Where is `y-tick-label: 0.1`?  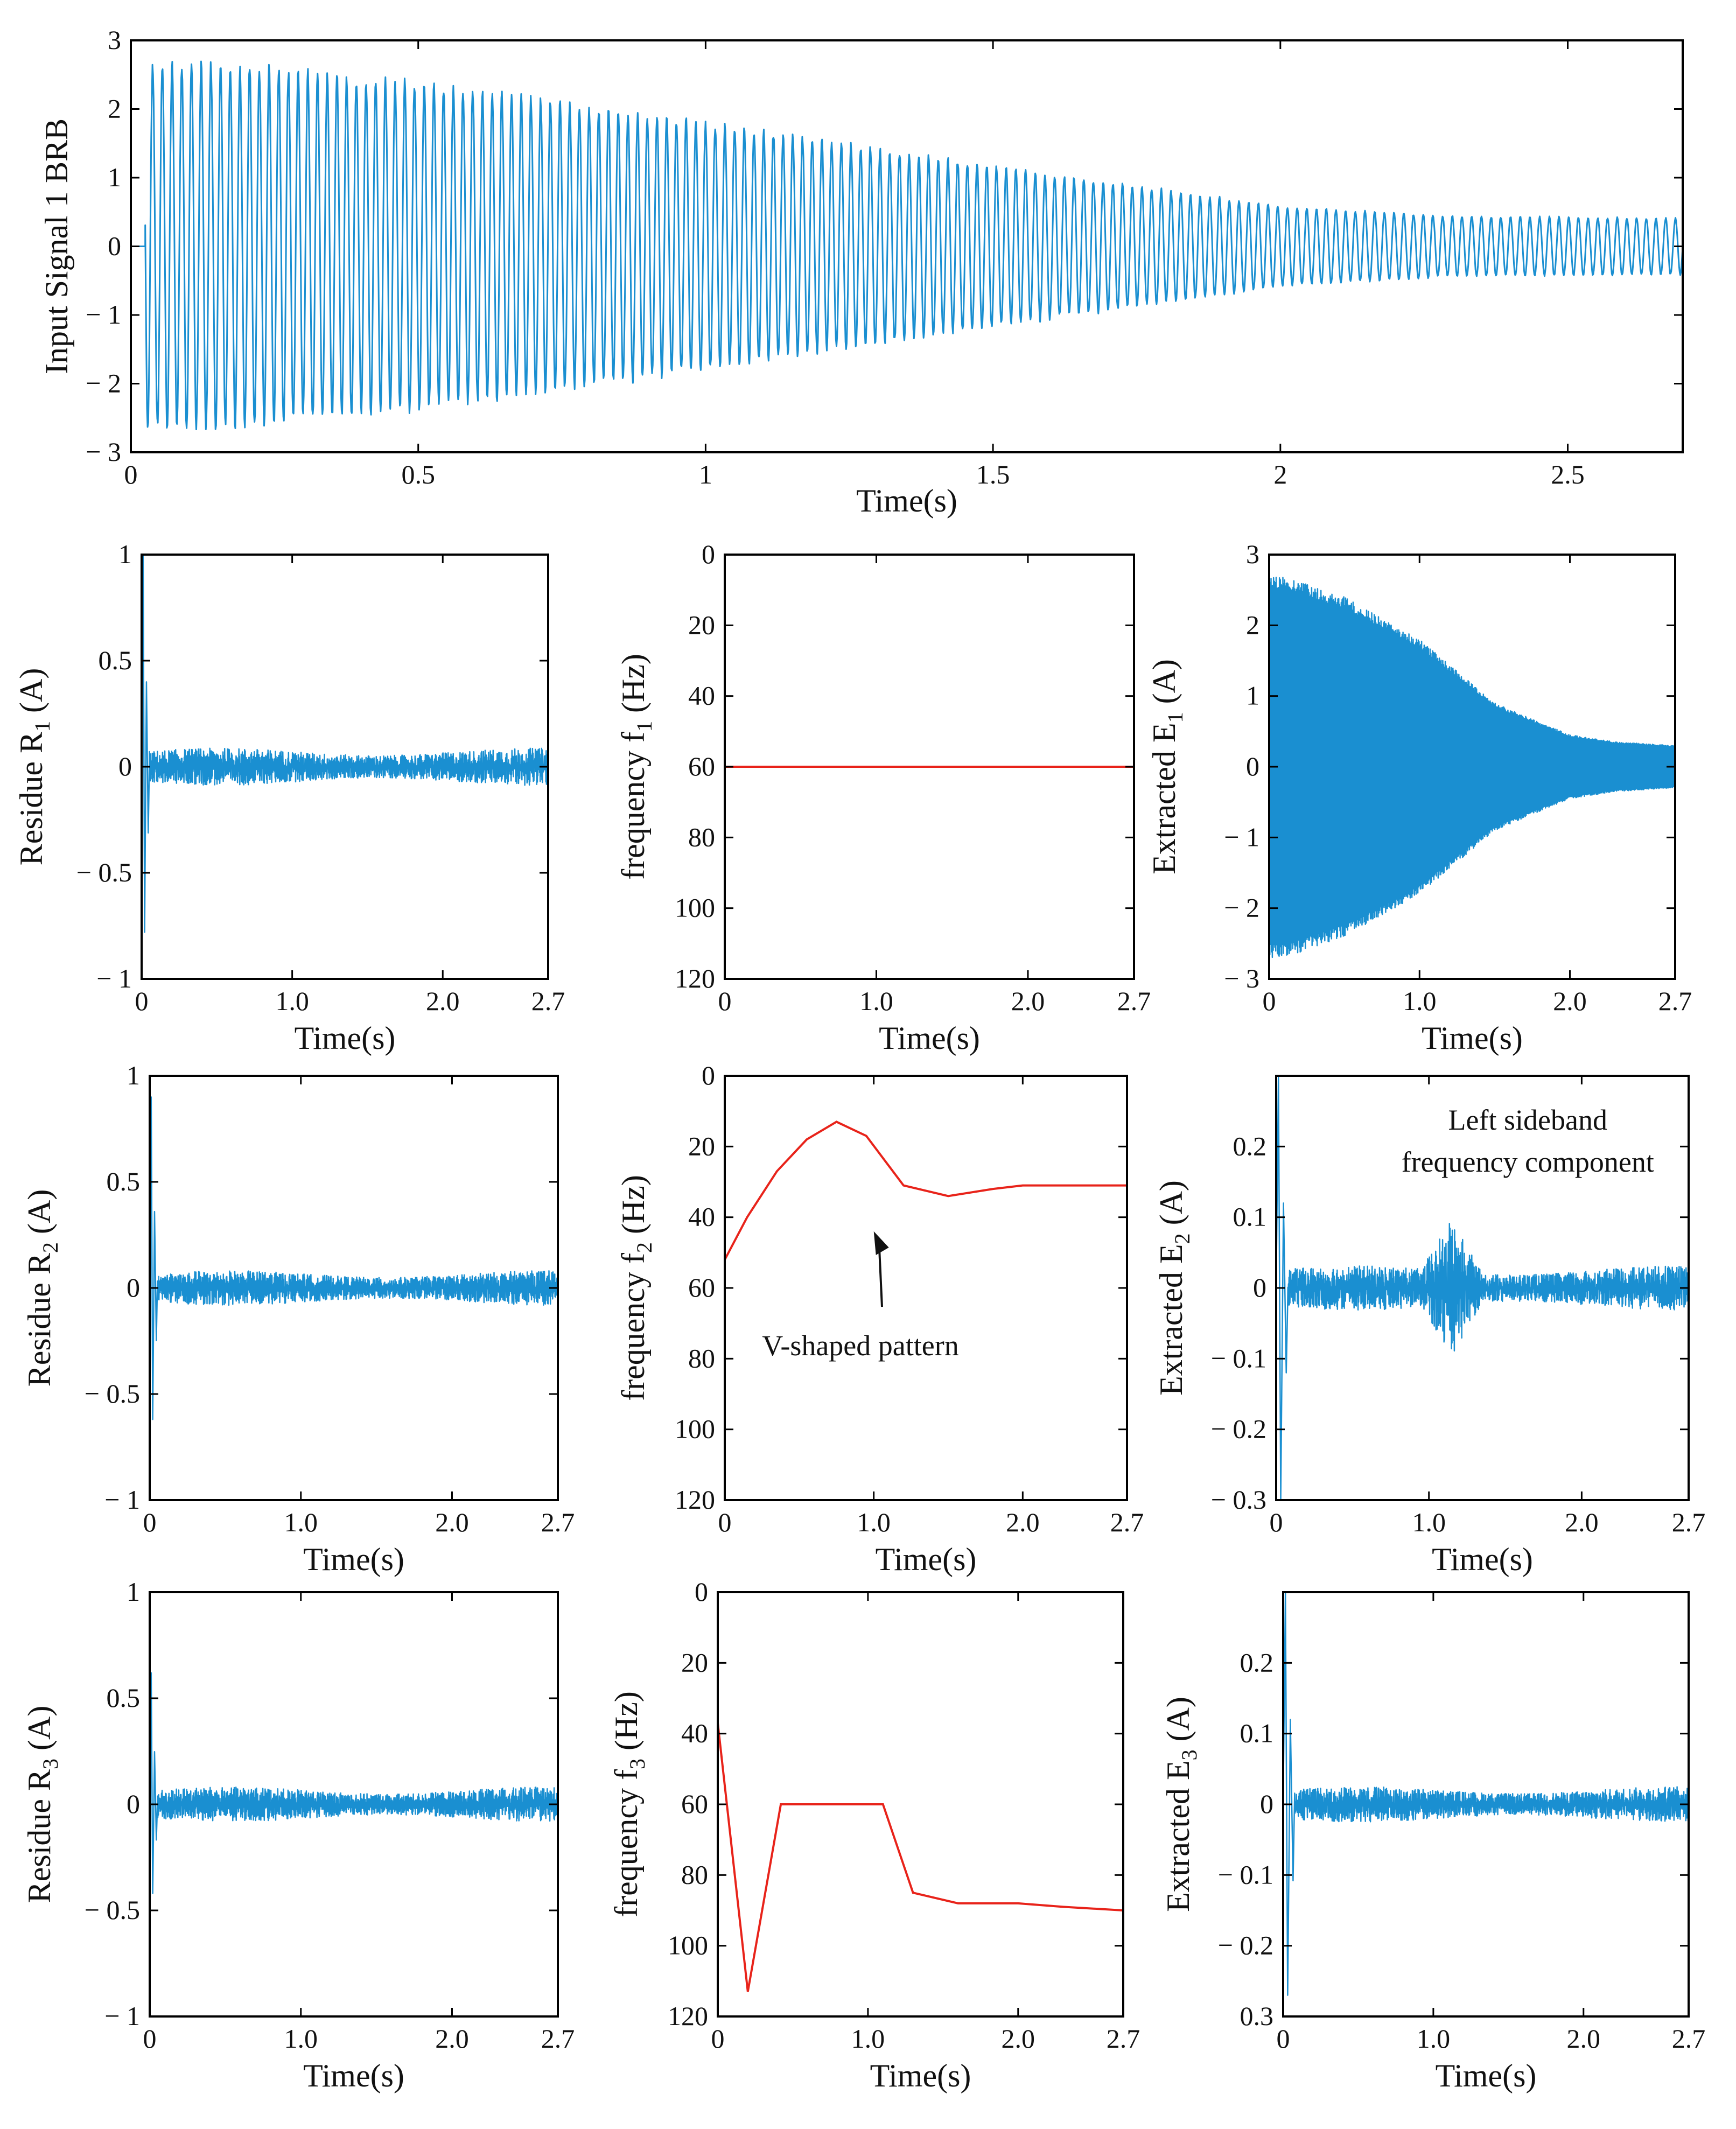
y-tick-label: 0.1 is located at coordinates (1257, 1733).